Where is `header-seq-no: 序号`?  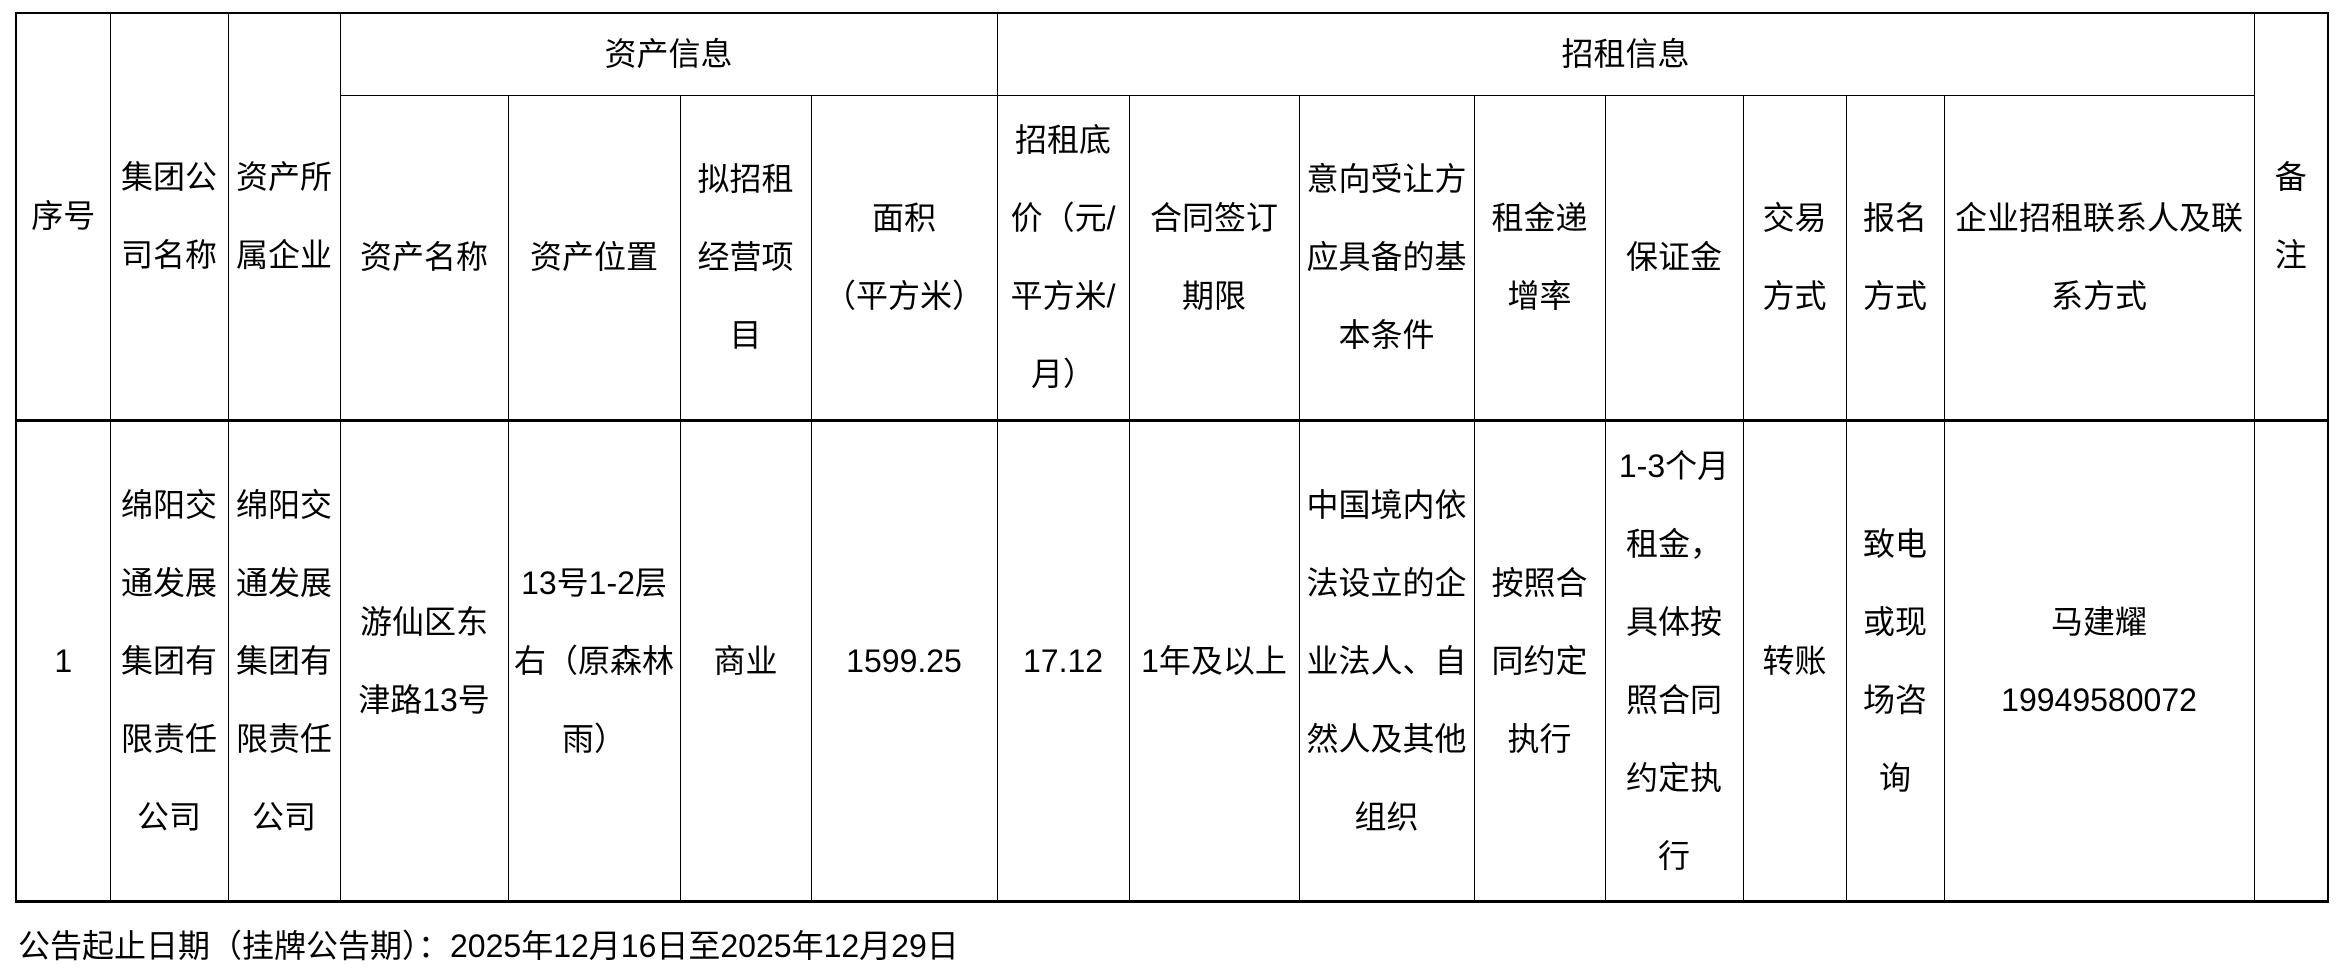 header-seq-no: 序号 is located at coordinates (63, 216).